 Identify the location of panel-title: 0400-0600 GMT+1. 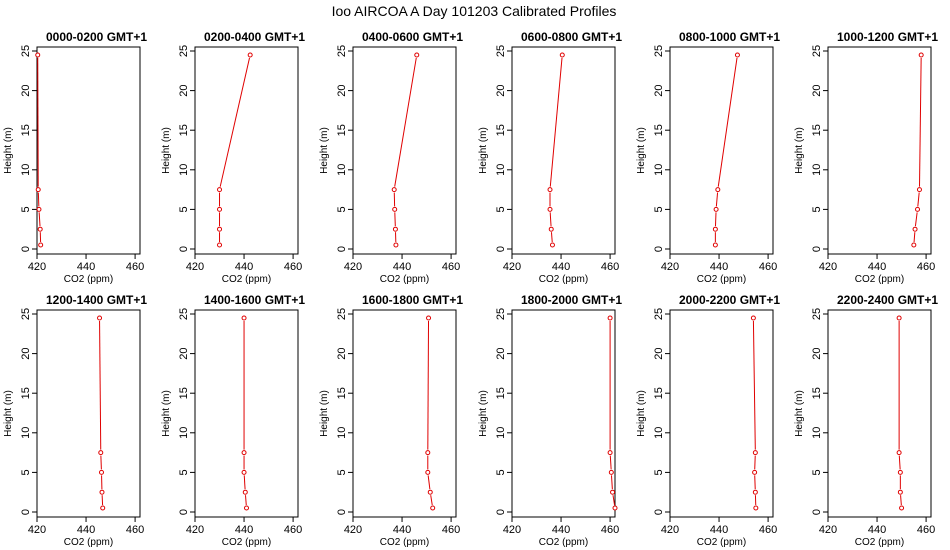
(412, 37).